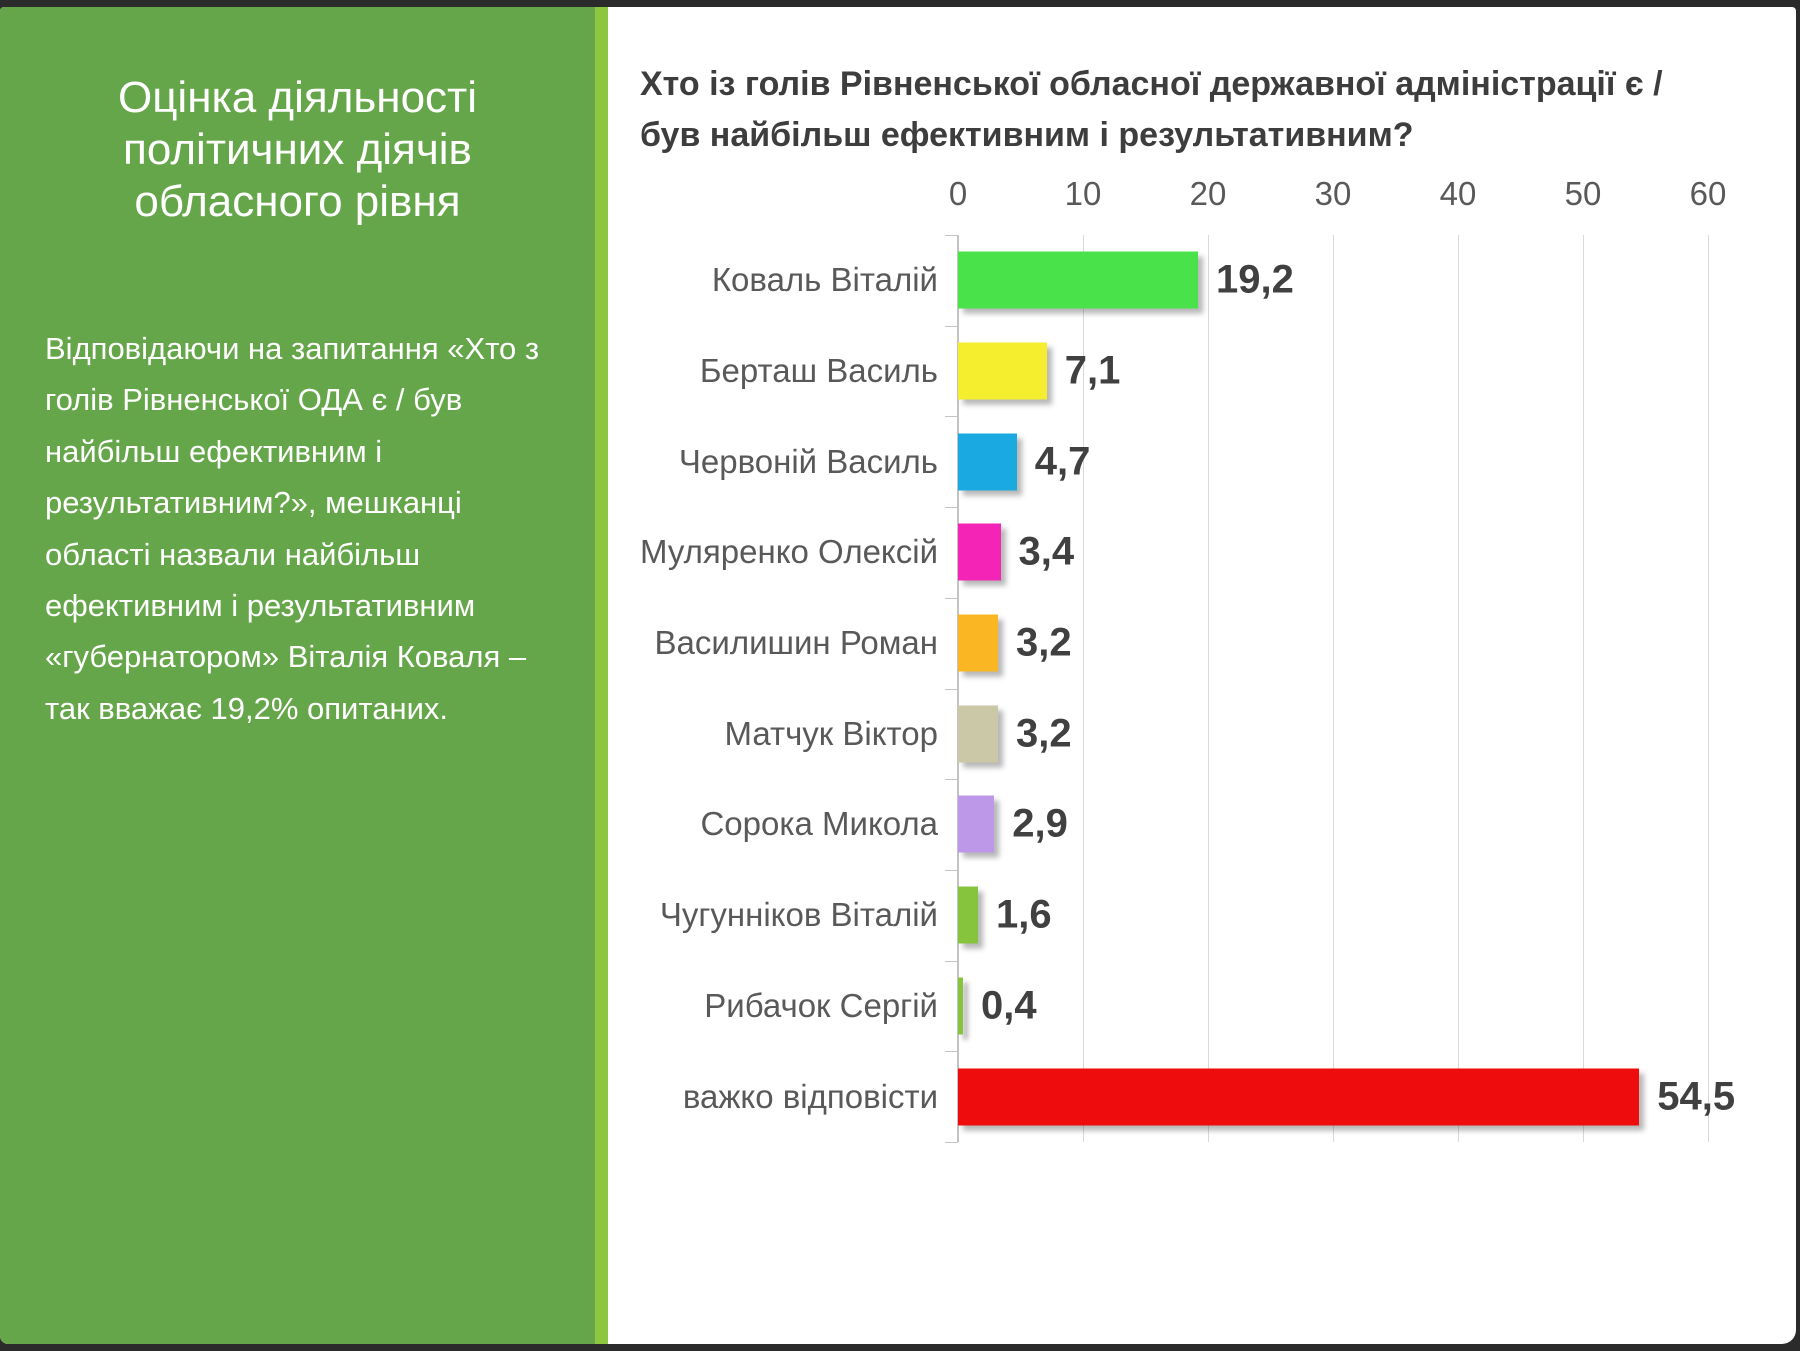 This screenshot has width=1800, height=1351. I want to click on value-label: 0,4, so click(1009, 1005).